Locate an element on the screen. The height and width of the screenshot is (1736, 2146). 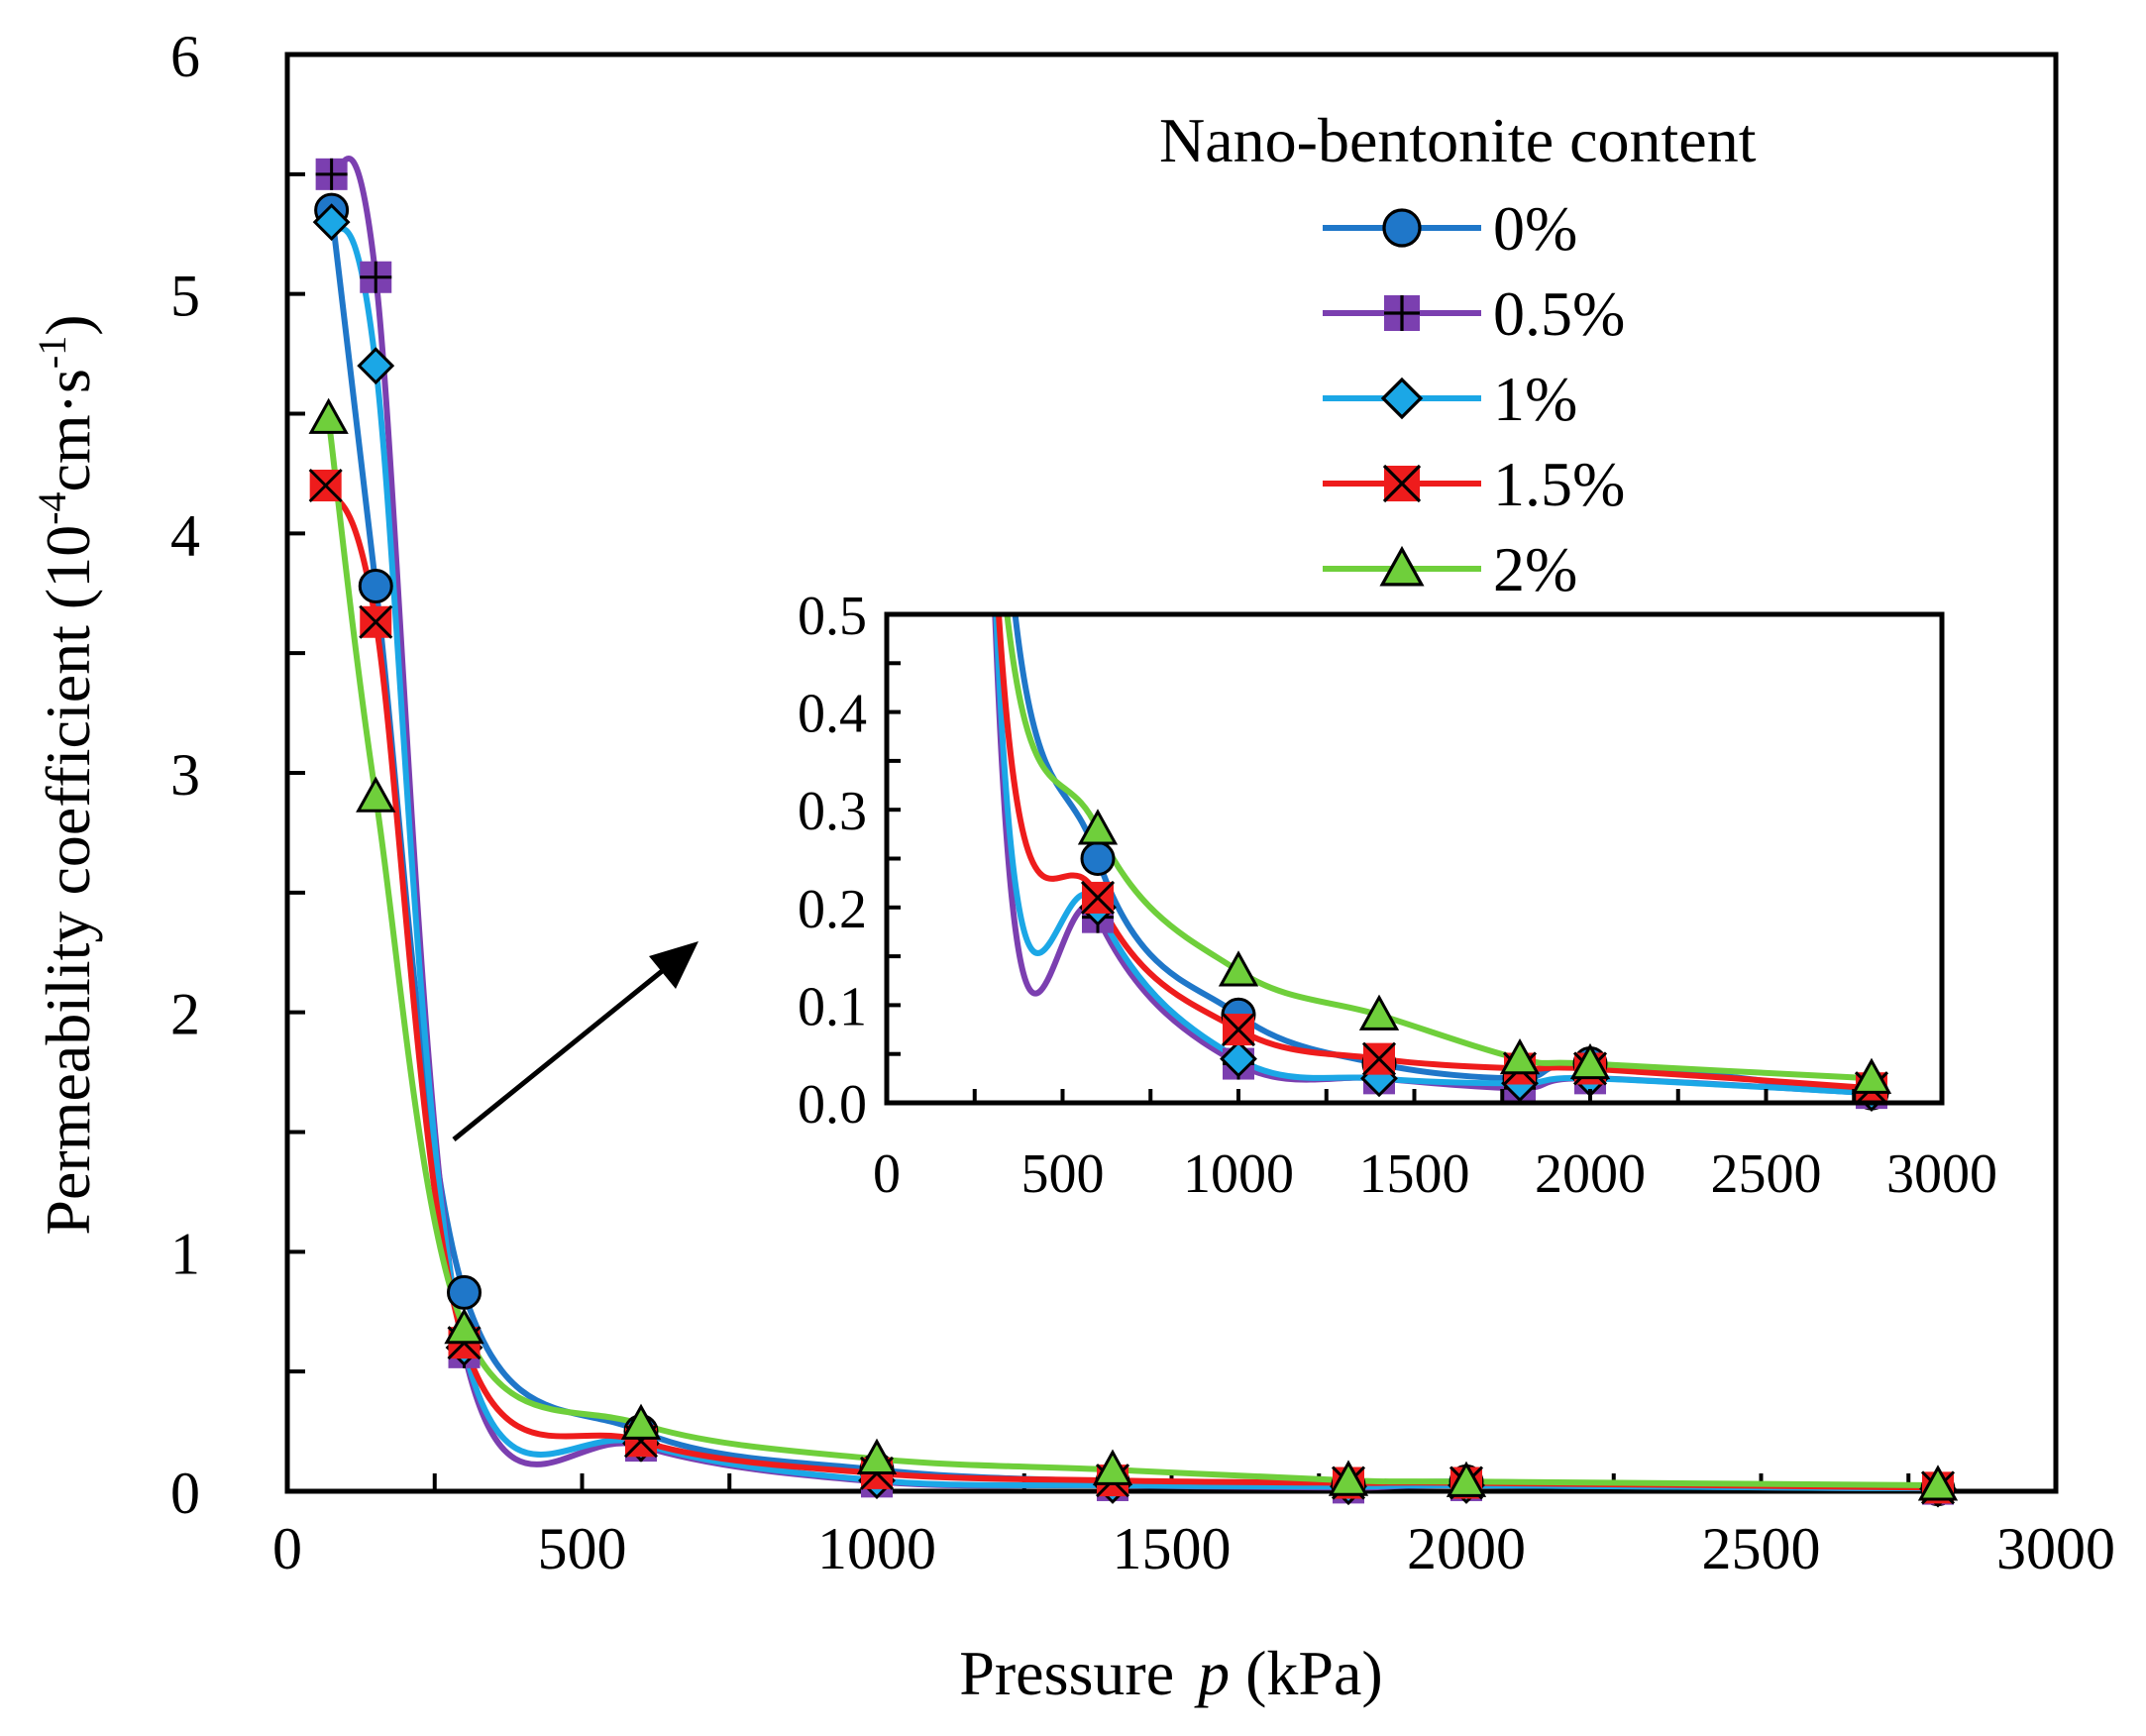
inset-series-line-1pct is located at coordinates (1433, 855).